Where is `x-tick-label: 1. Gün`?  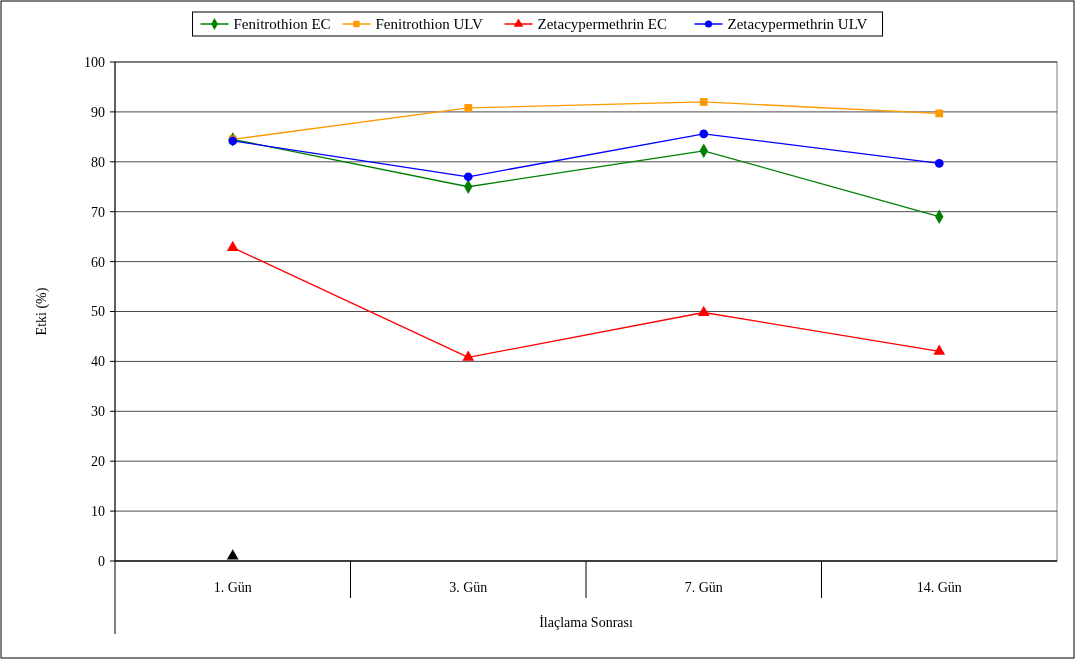 x-tick-label: 1. Gün is located at coordinates (232, 587).